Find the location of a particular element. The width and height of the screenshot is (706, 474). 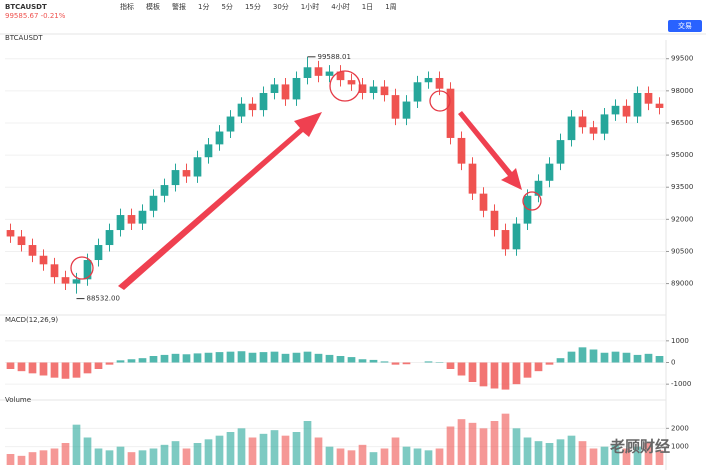

y-tick-label: 90500 is located at coordinates (682, 251).